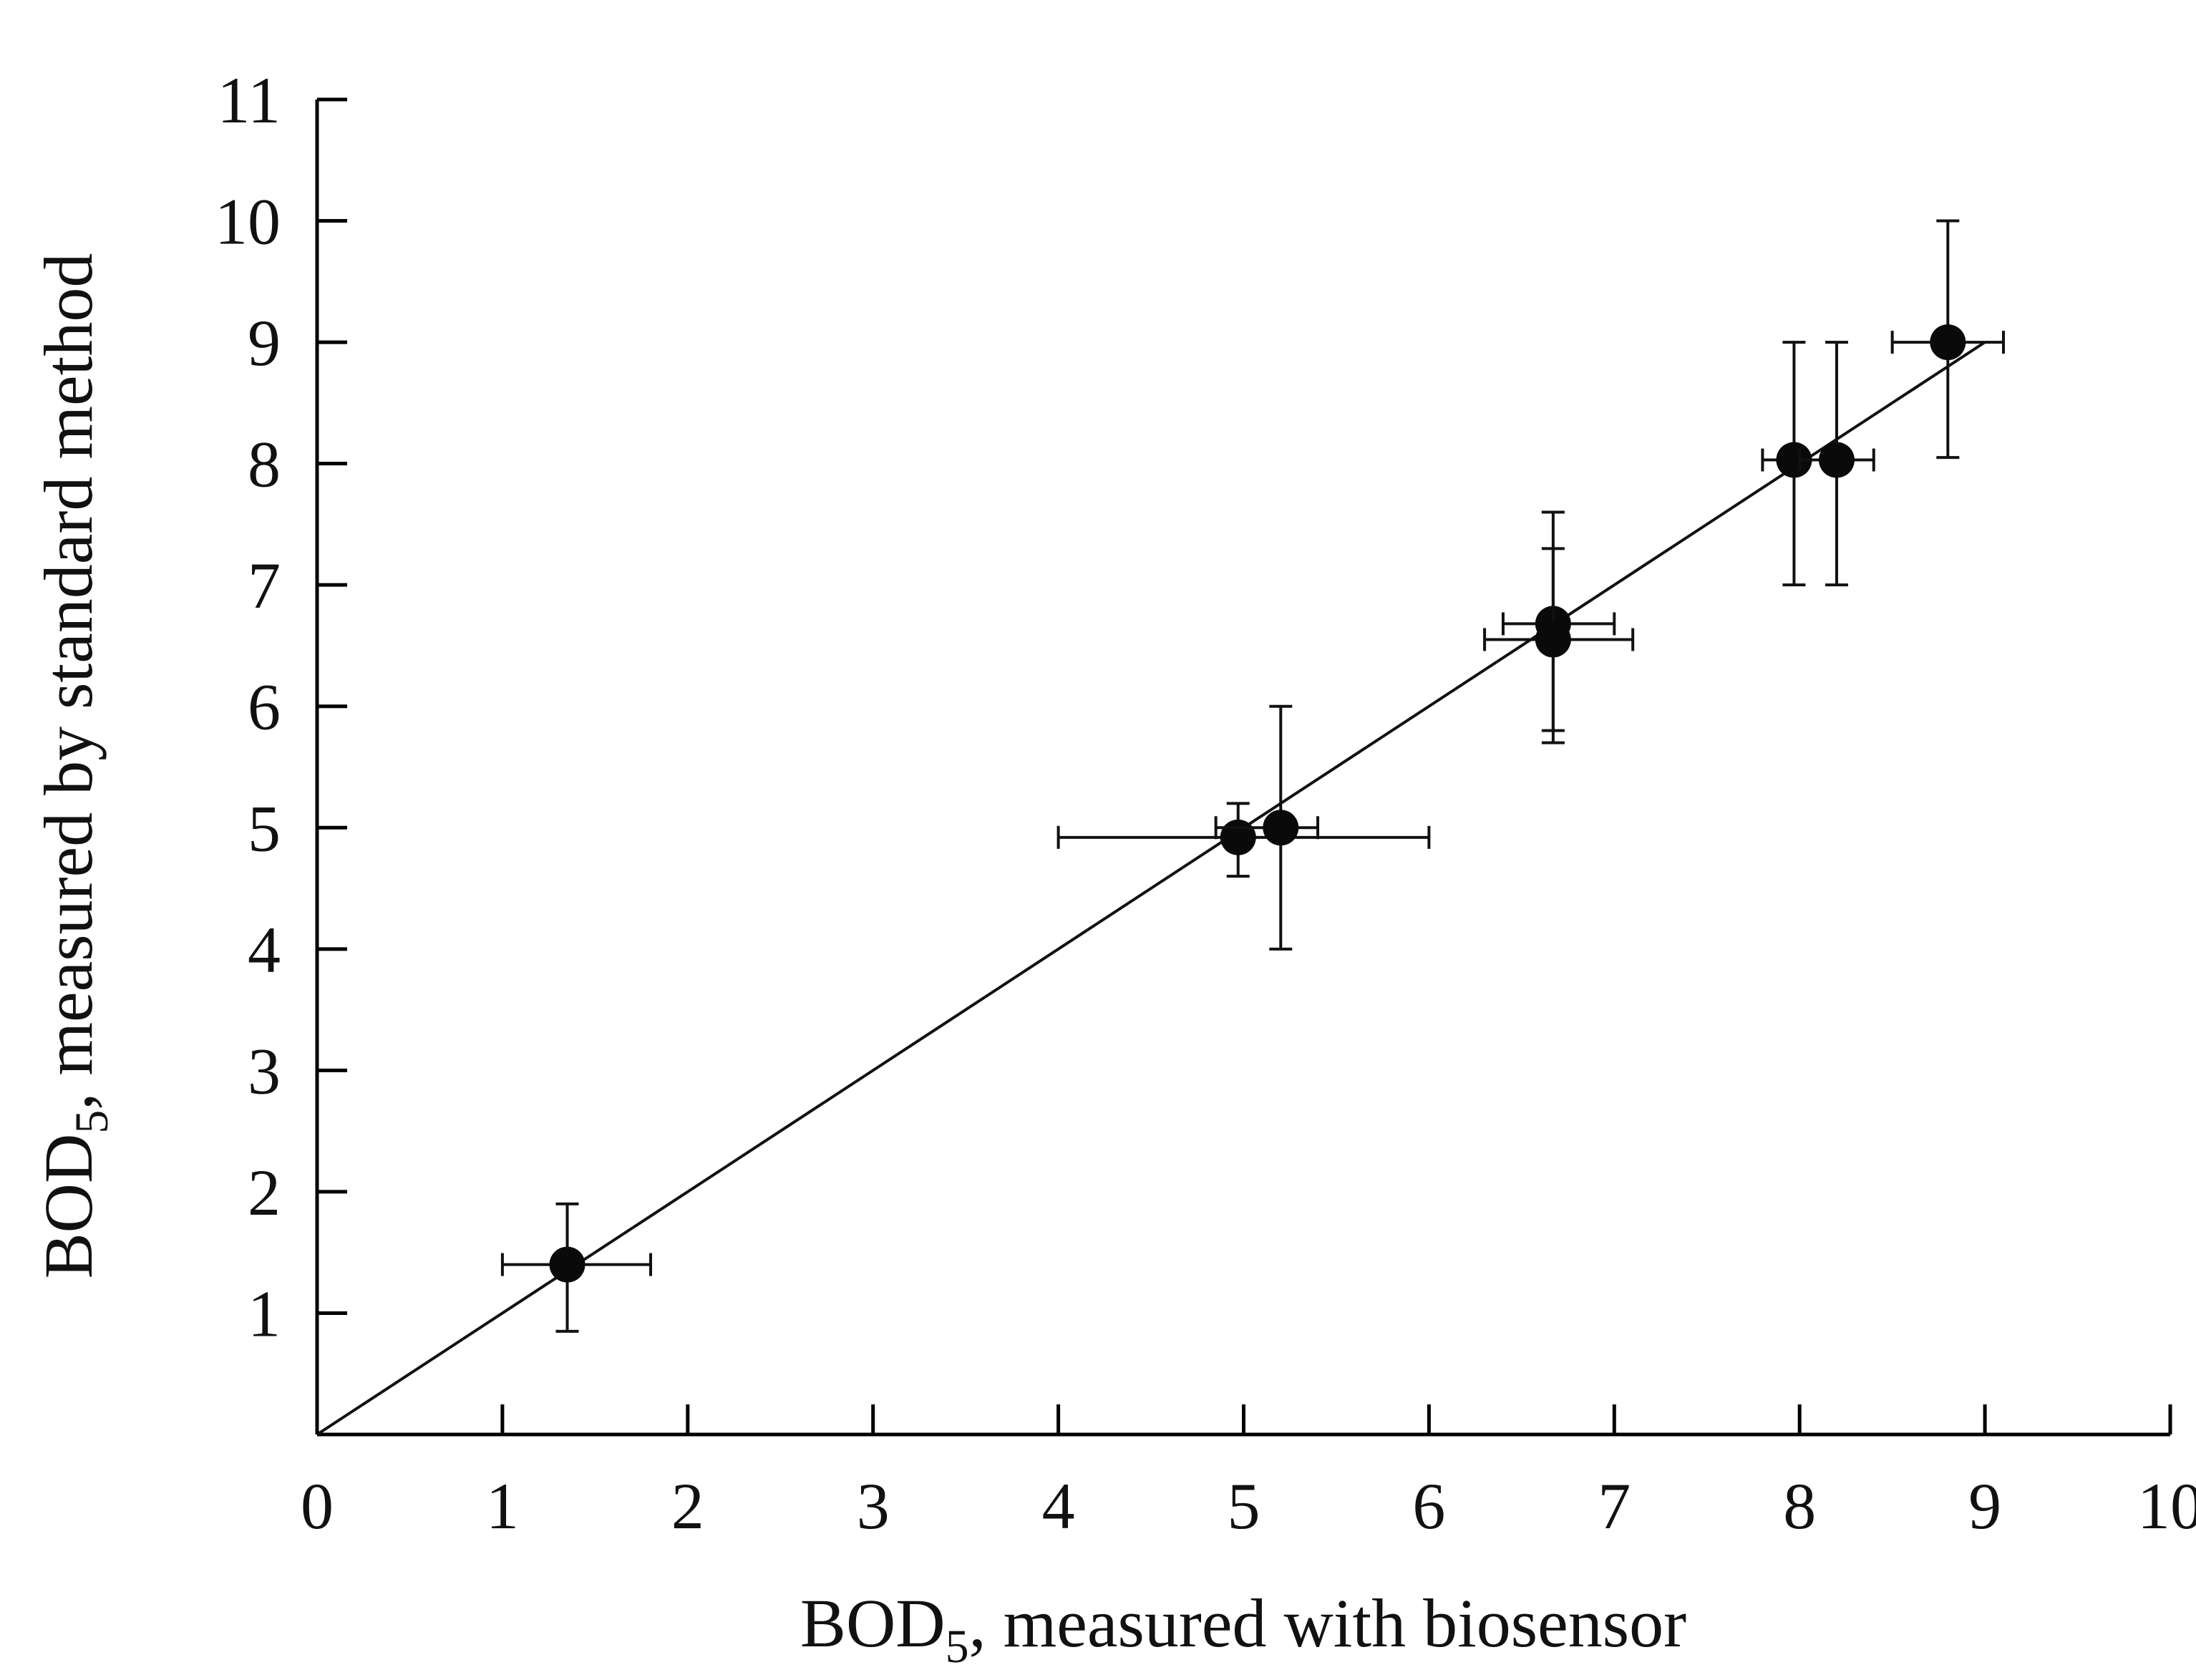 This screenshot has width=2196, height=1680. I want to click on y-axis-title-prefix: BOD, so click(69, 1206).